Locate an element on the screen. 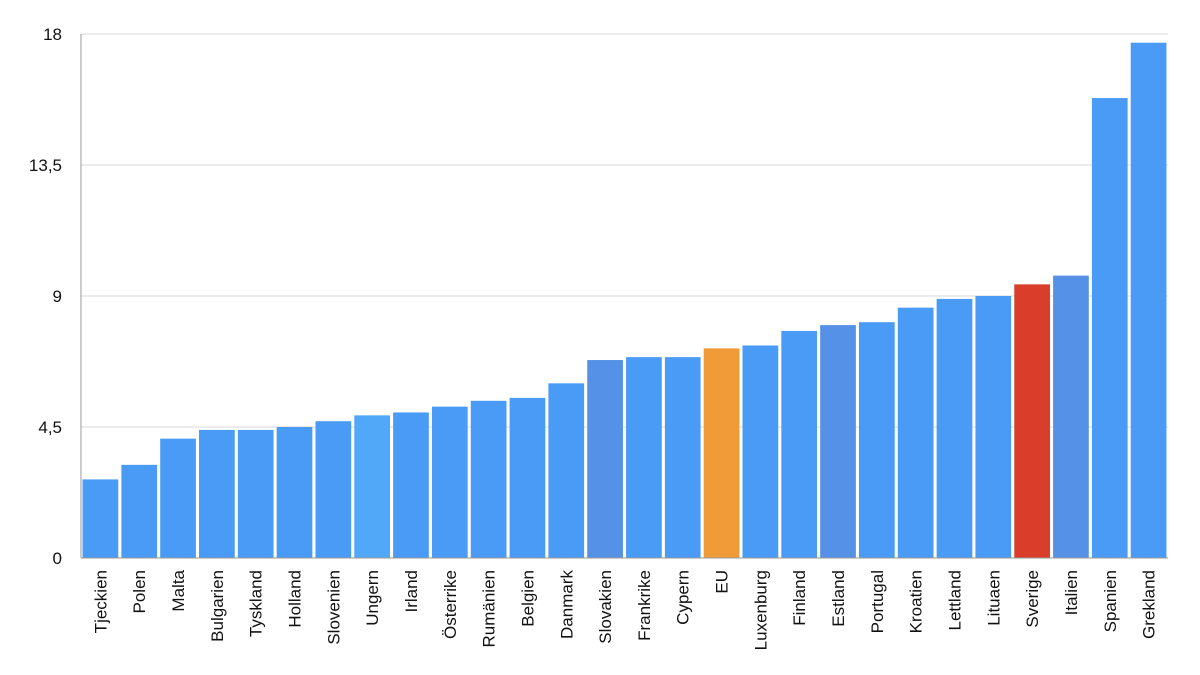  x-tick-label: Portugal is located at coordinates (877, 601).